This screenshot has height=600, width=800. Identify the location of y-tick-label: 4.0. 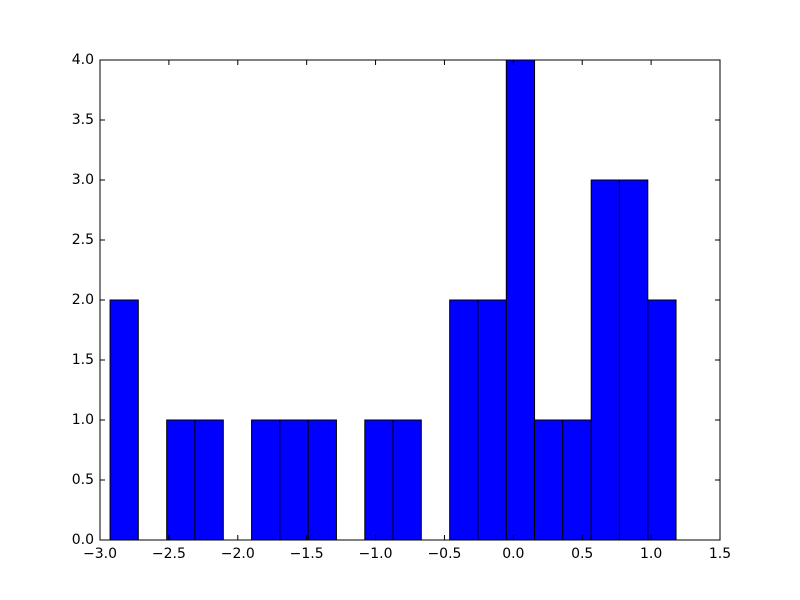
(83, 60).